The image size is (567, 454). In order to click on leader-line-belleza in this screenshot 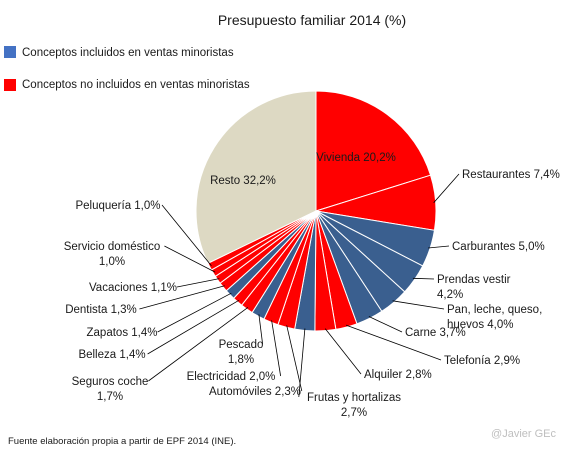, I will do `click(193, 327)`.